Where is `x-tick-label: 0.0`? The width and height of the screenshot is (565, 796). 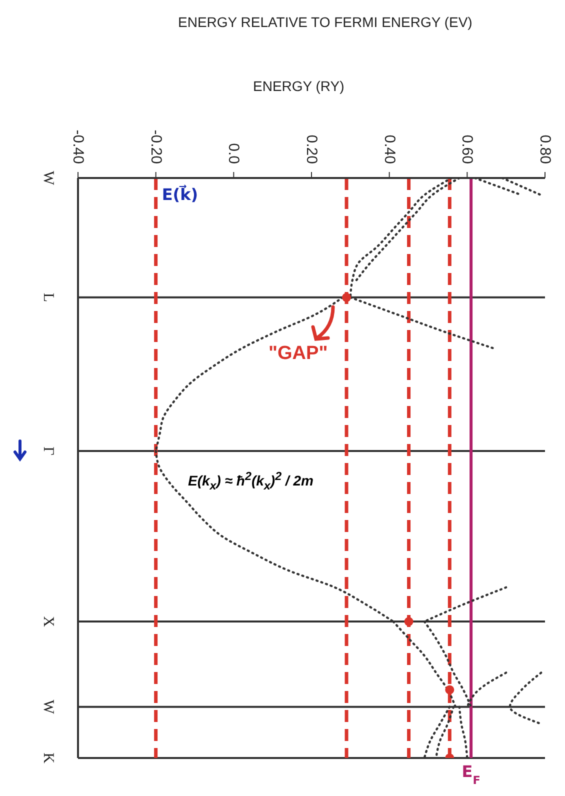 x-tick-label: 0.0 is located at coordinates (233, 153).